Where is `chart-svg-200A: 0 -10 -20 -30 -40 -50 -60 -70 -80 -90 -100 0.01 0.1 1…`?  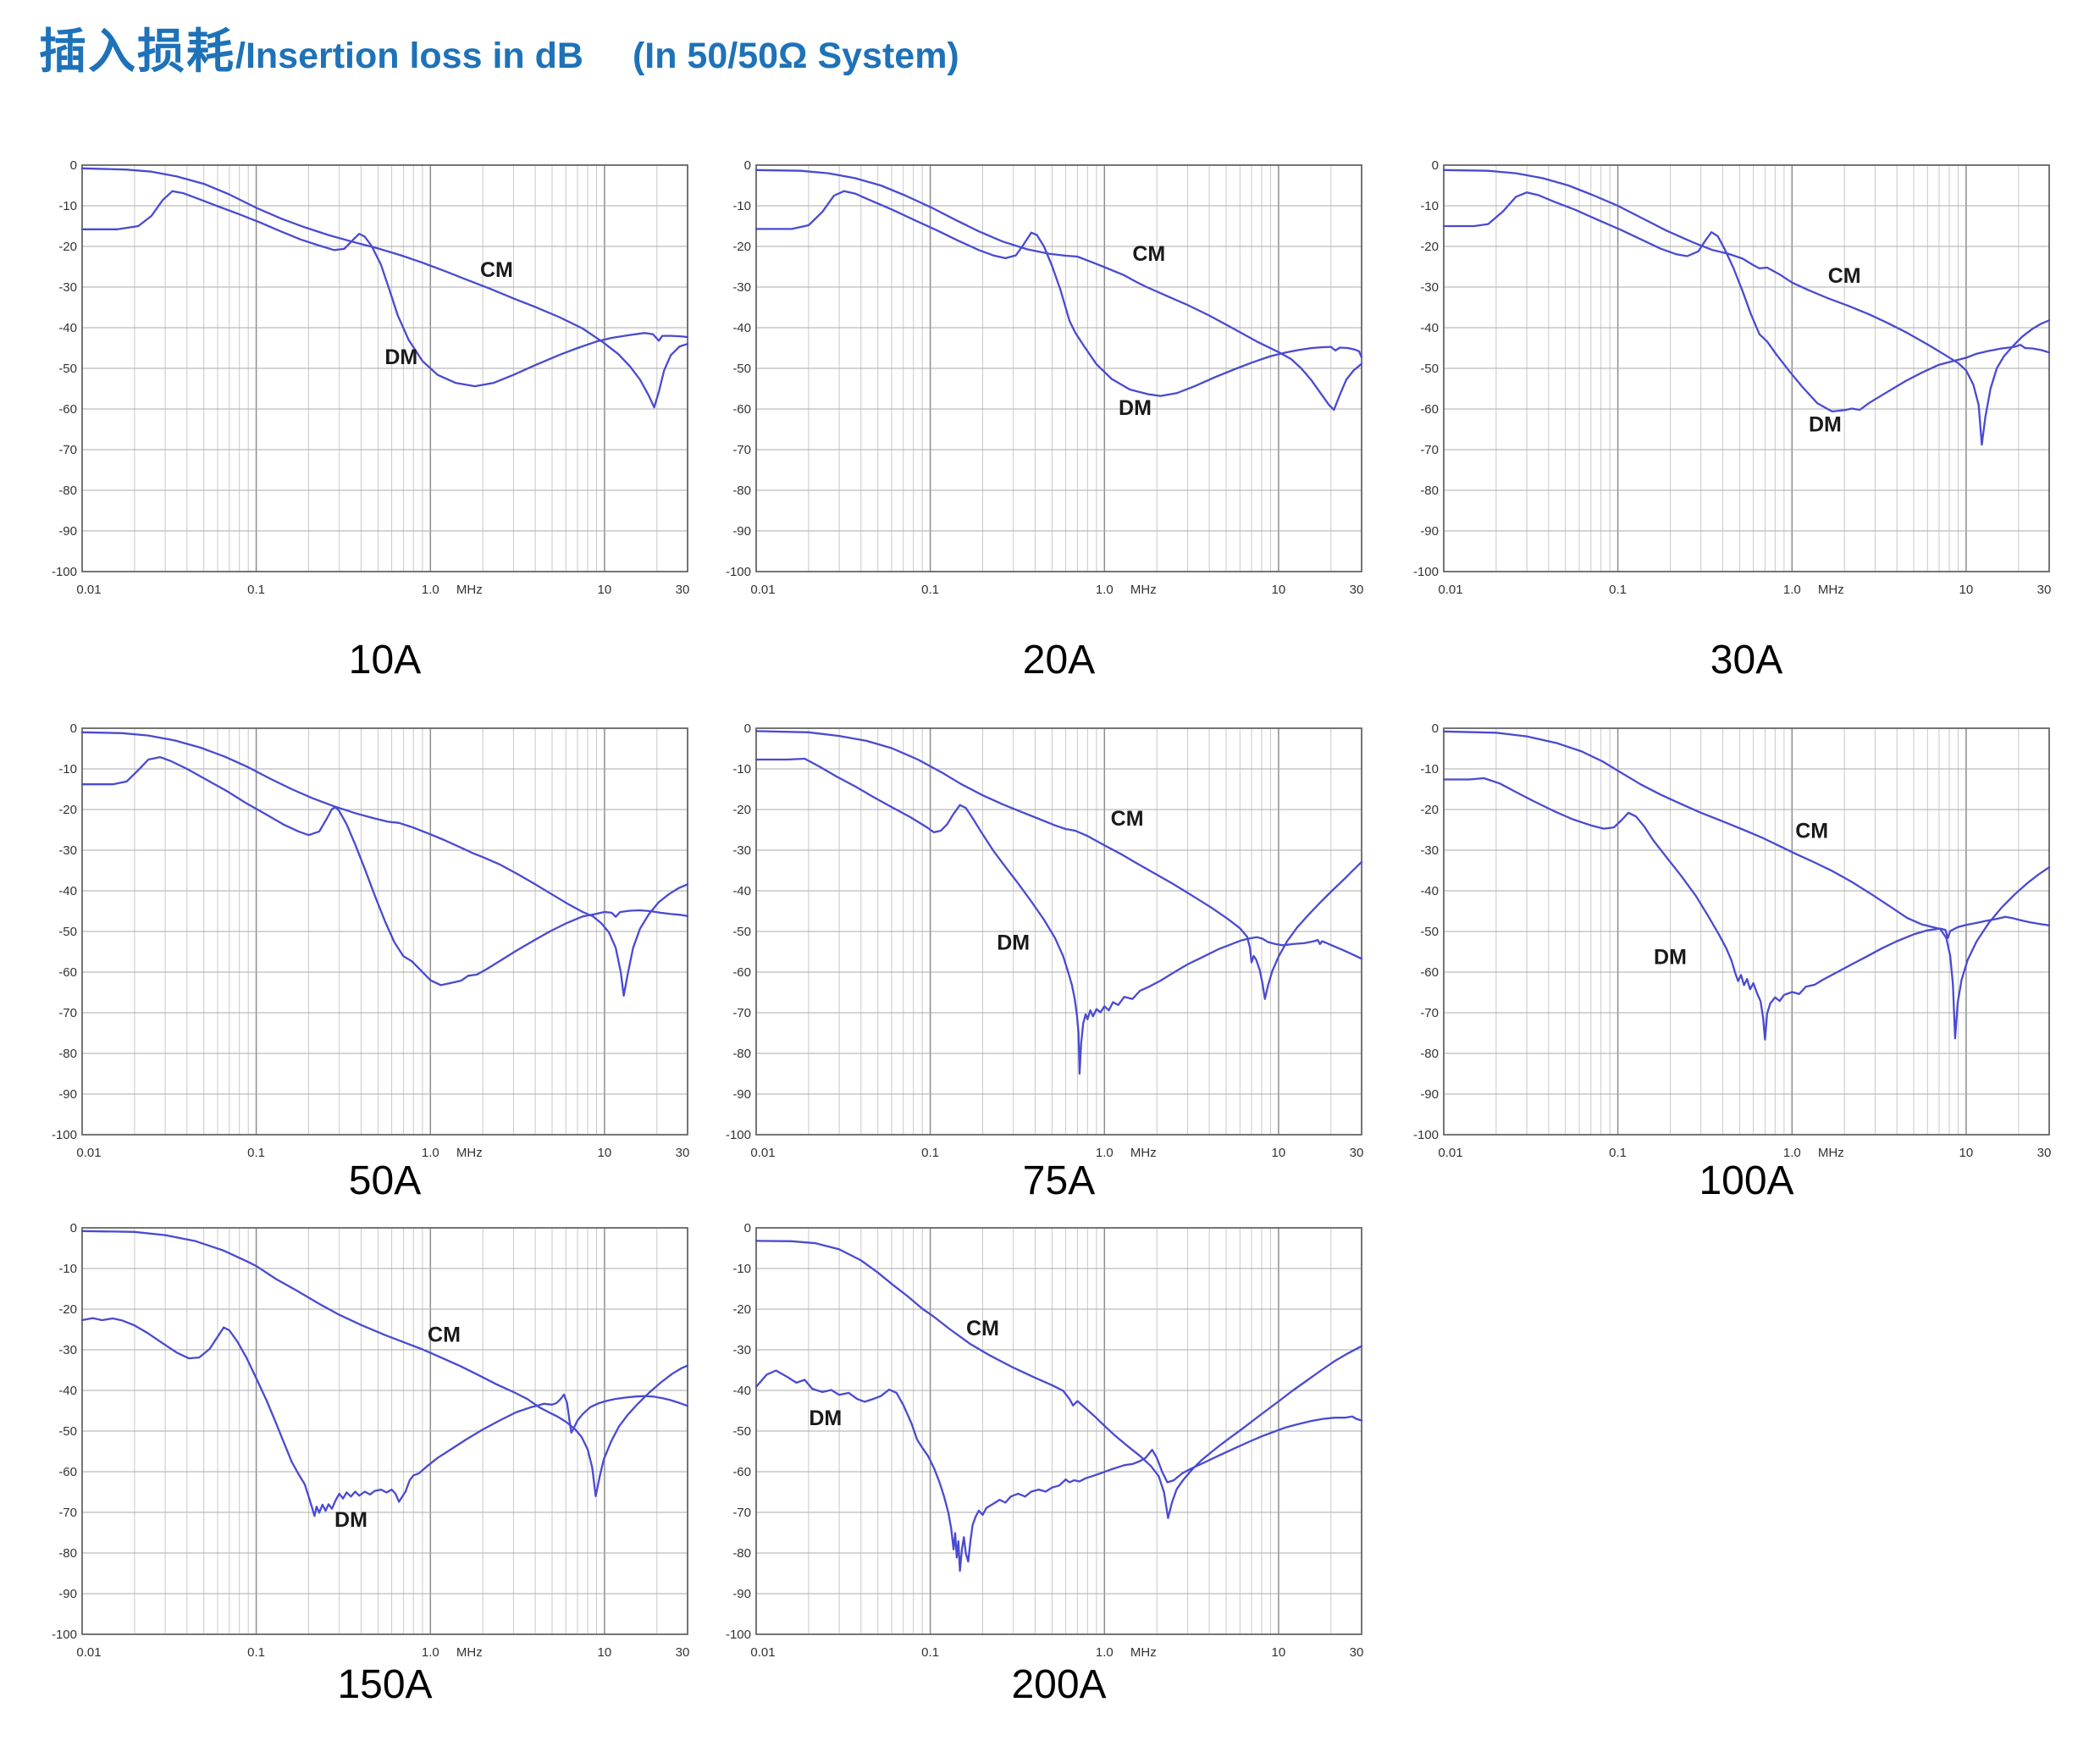 chart-svg-200A: 0 -10 -20 -30 -40 -50 -60 -70 -80 -90 -100 0.01 0.1 1… is located at coordinates (1044, 1464).